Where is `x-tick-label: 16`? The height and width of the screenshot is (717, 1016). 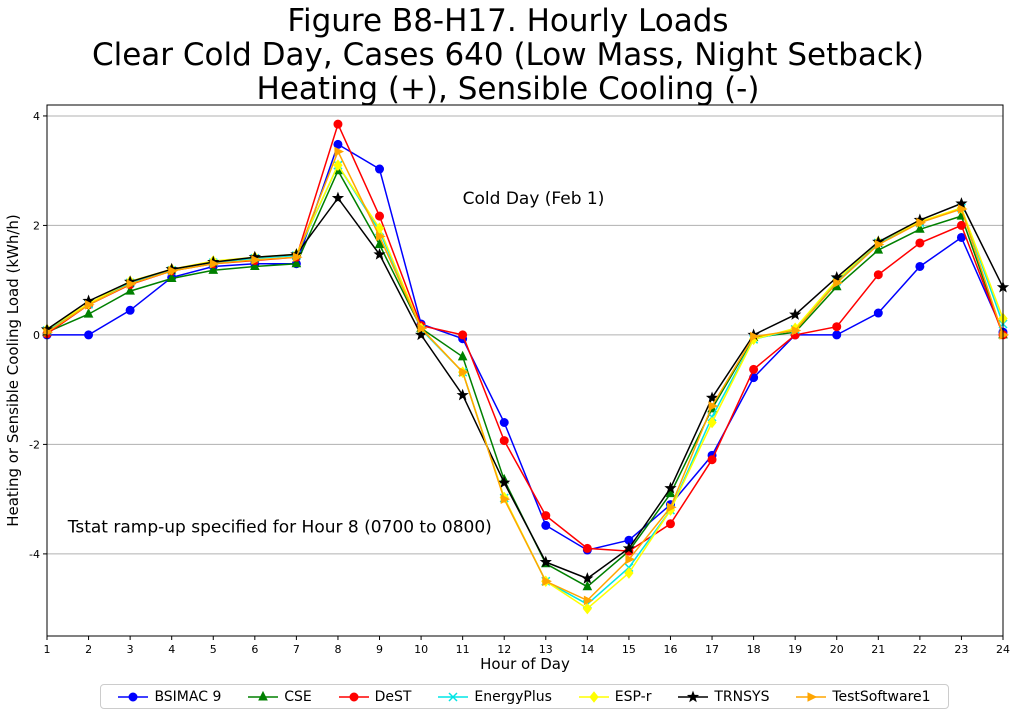
x-tick-label: 16 is located at coordinates (670, 649).